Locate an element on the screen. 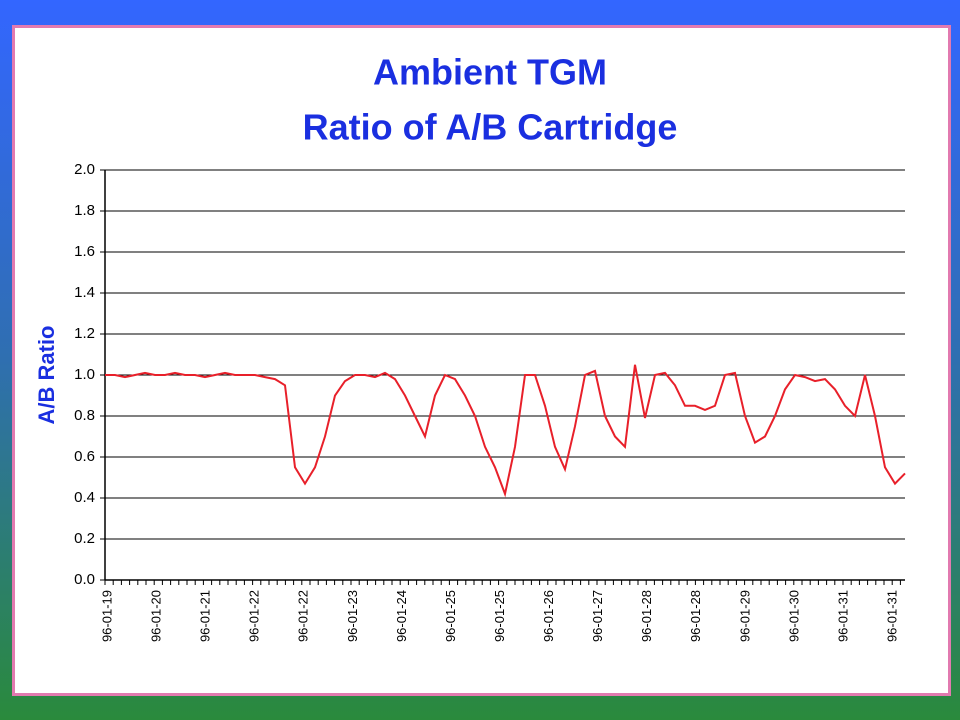  y-tick-label: 1.6 is located at coordinates (84, 251).